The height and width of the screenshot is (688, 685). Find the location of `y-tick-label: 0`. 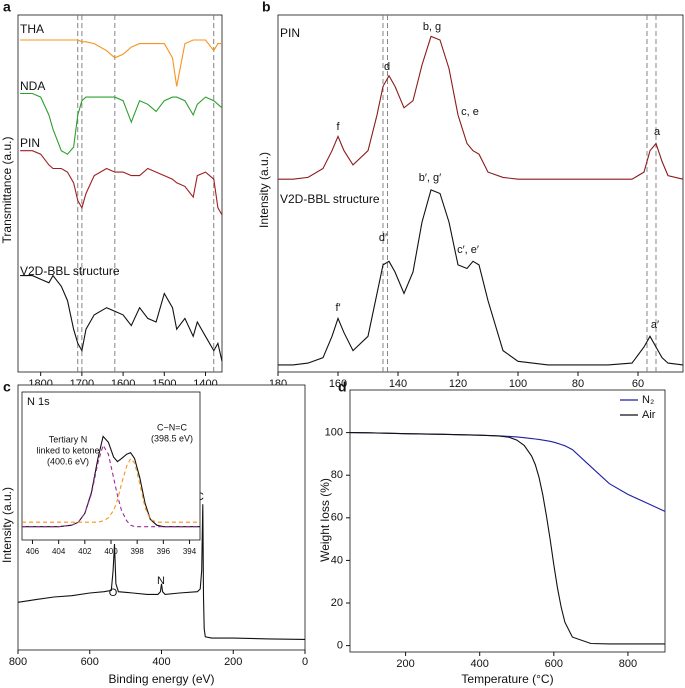

y-tick-label: 0 is located at coordinates (340, 646).